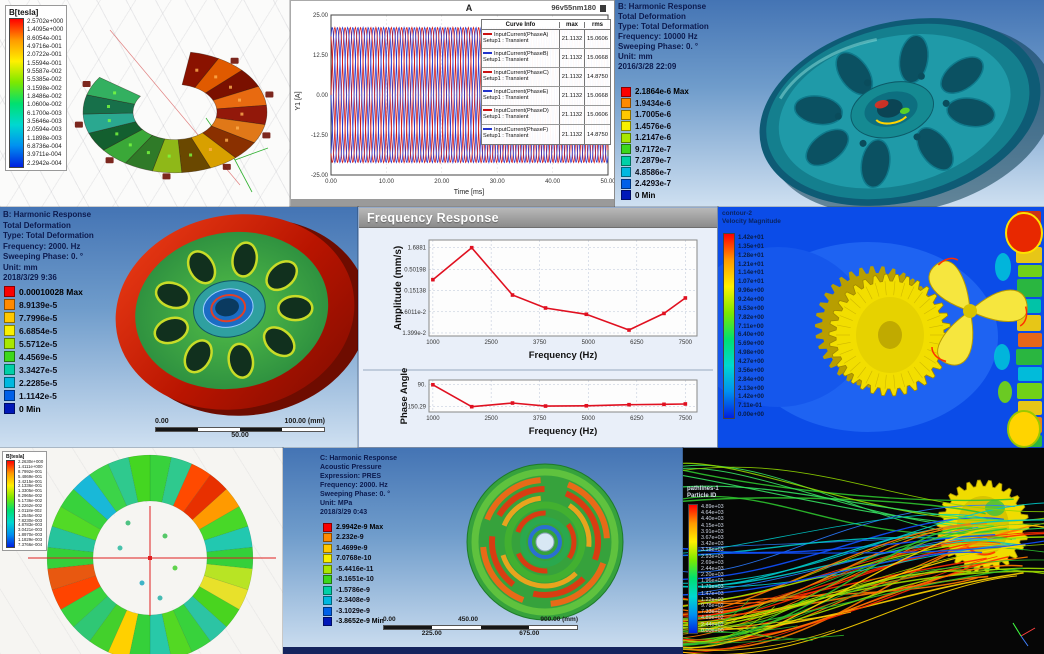 The width and height of the screenshot is (1044, 654). Describe the element at coordinates (553, 182) in the screenshot. I see `x-tick-label: 40.00` at that location.